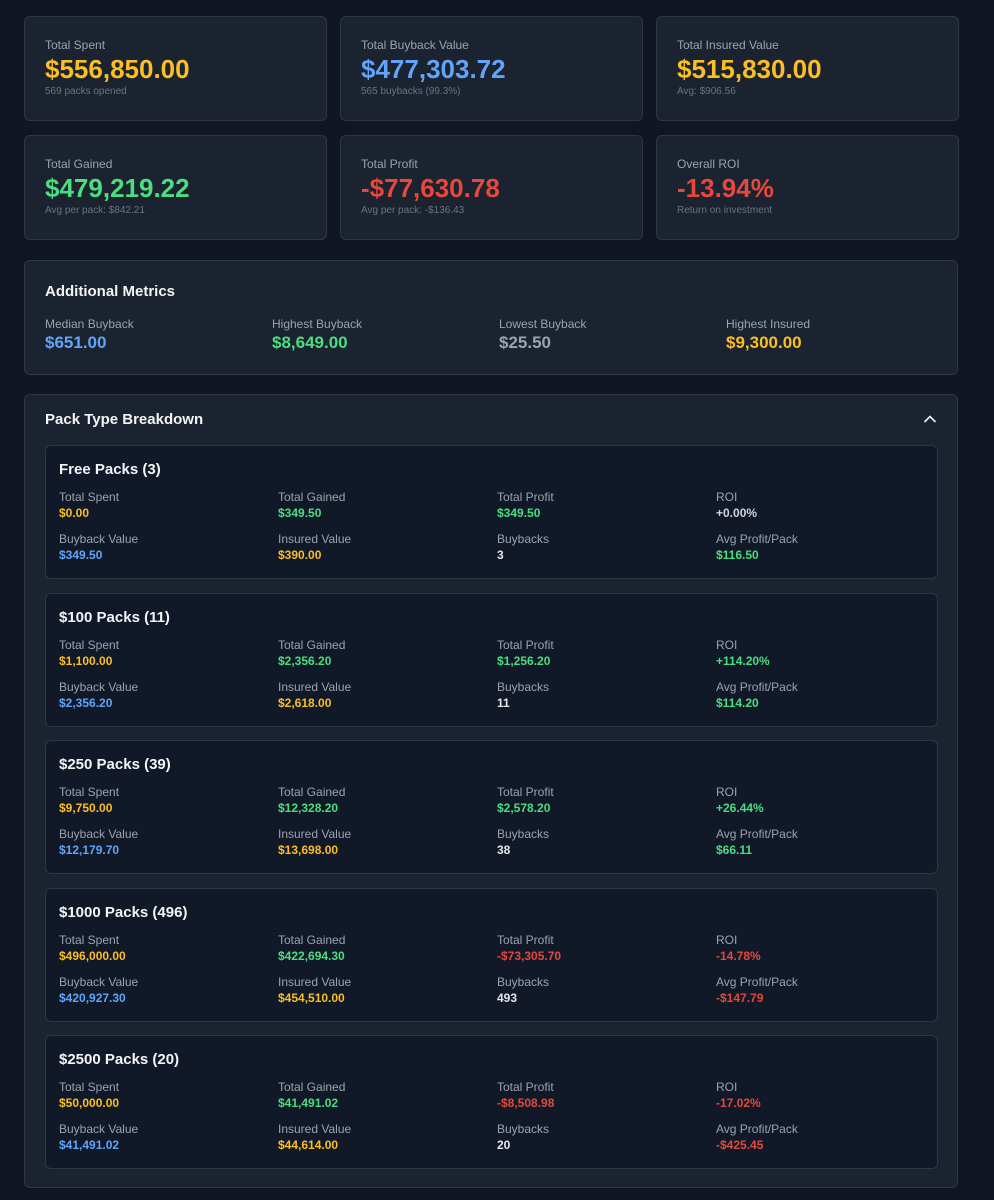  Describe the element at coordinates (89, 324) in the screenshot. I see `metric-label: Median Buyback` at that location.